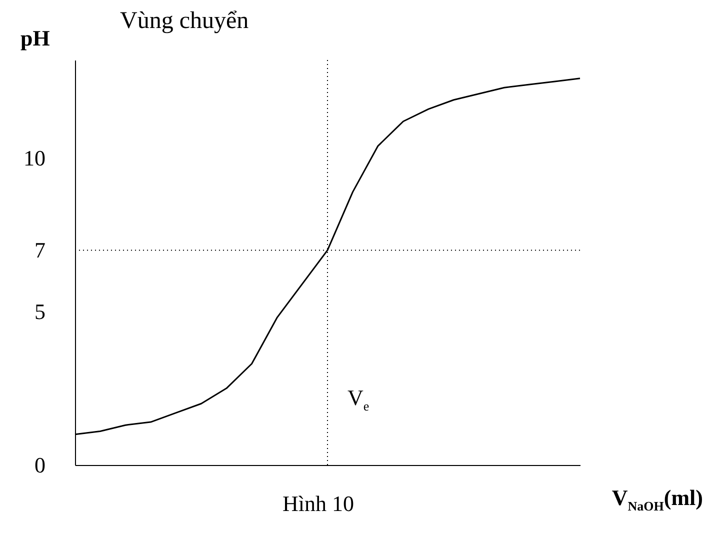 This screenshot has width=711, height=543. I want to click on y-tick-label: 5, so click(40, 311).